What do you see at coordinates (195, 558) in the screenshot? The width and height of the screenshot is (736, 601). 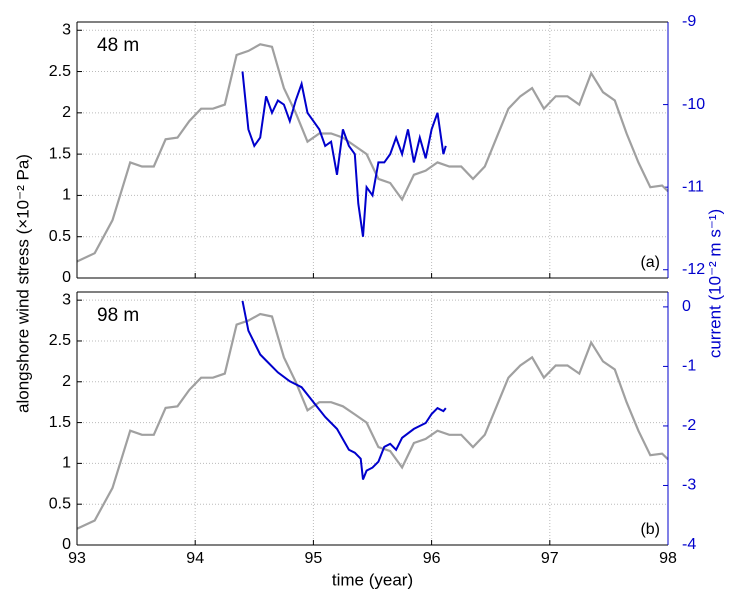 I see `x-tick-label: 94` at bounding box center [195, 558].